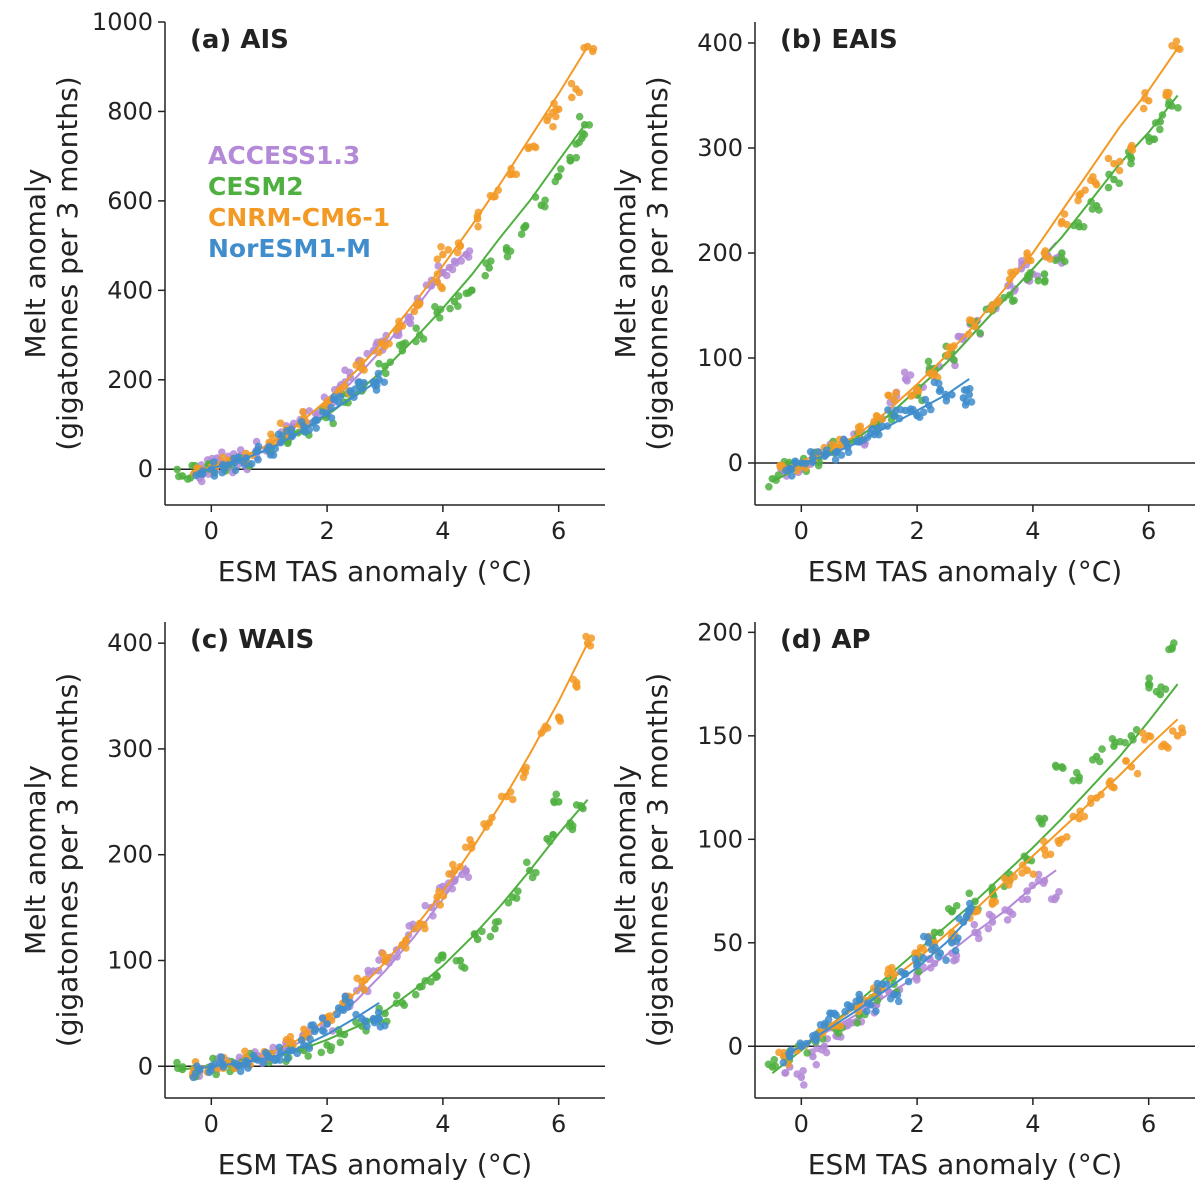 This screenshot has width=1200, height=1186. I want to click on x-tick-label: 2, so click(326, 531).